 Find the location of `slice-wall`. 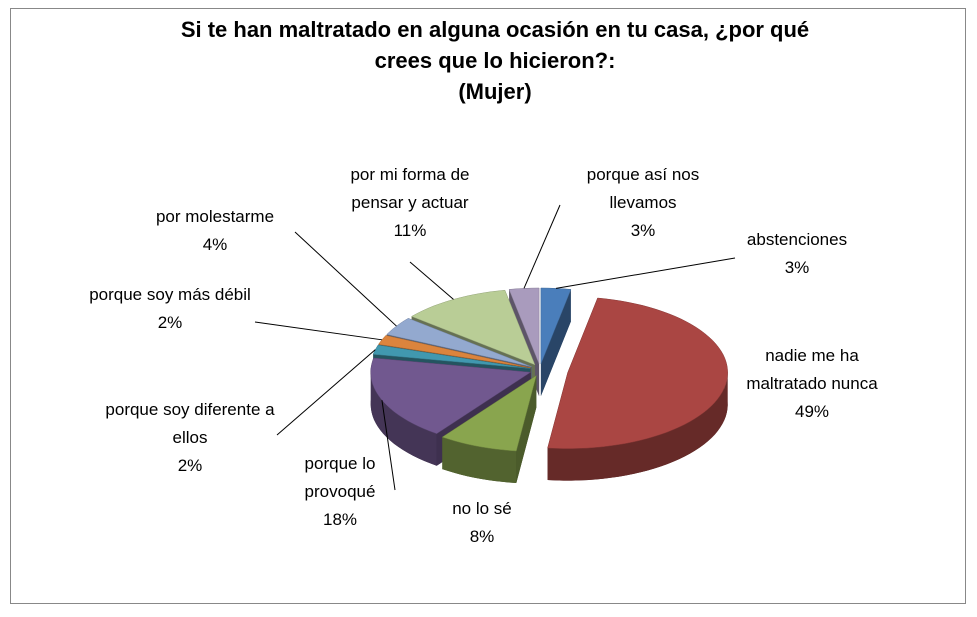

slice-wall is located at coordinates (555, 342).